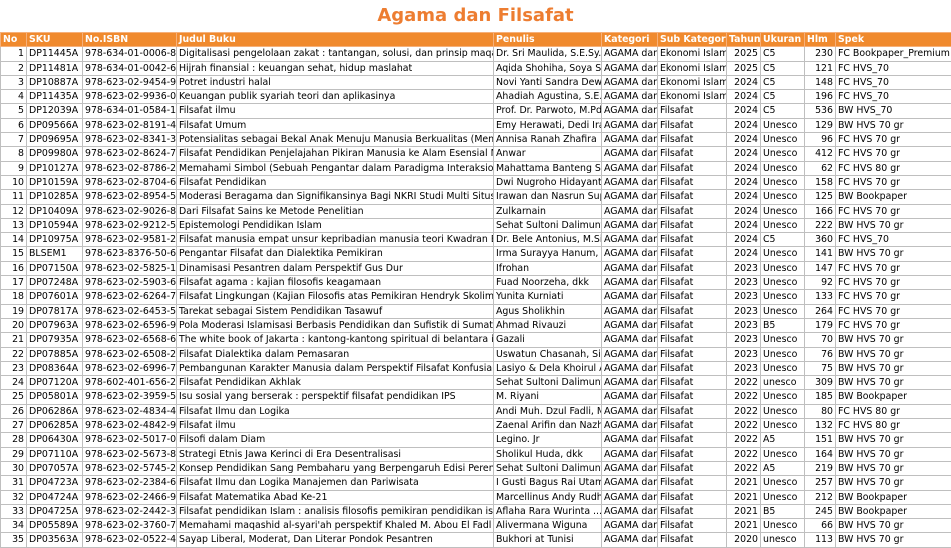  I want to click on cell: 133, so click(820, 297).